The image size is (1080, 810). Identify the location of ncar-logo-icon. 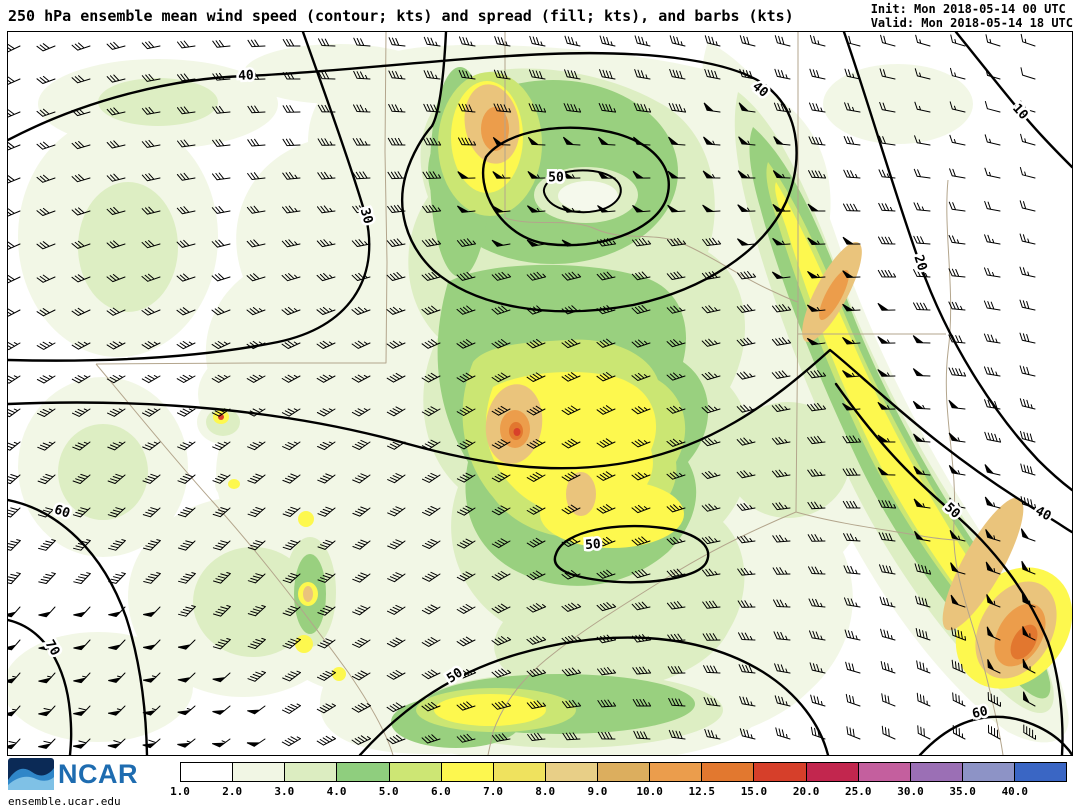
(31, 774).